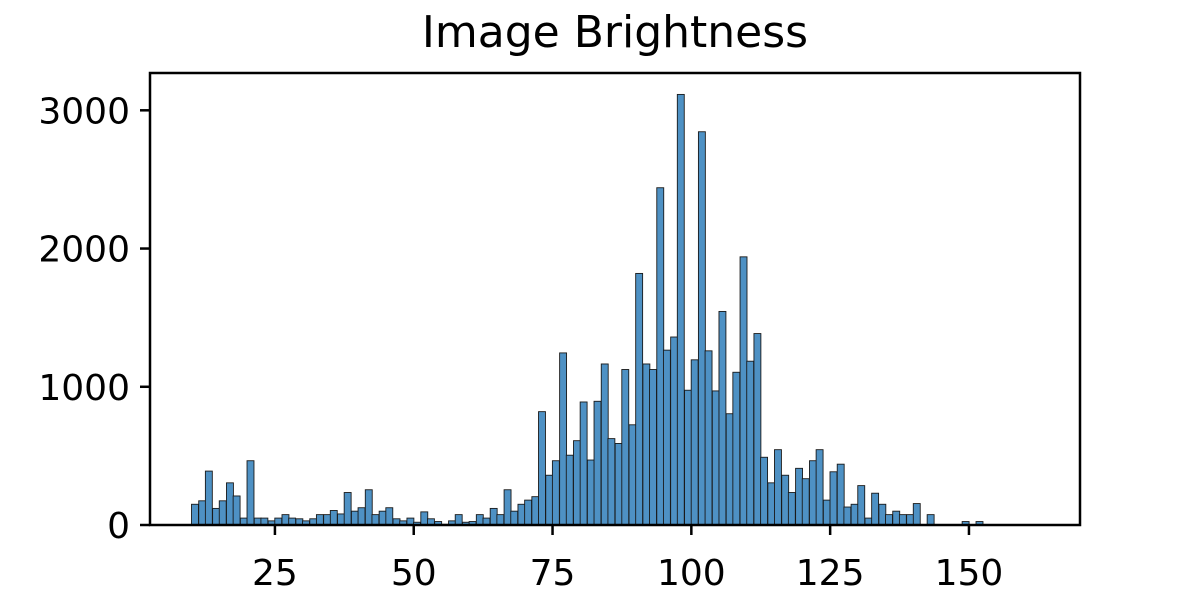  I want to click on y-tick-label: 1000, so click(84, 388).